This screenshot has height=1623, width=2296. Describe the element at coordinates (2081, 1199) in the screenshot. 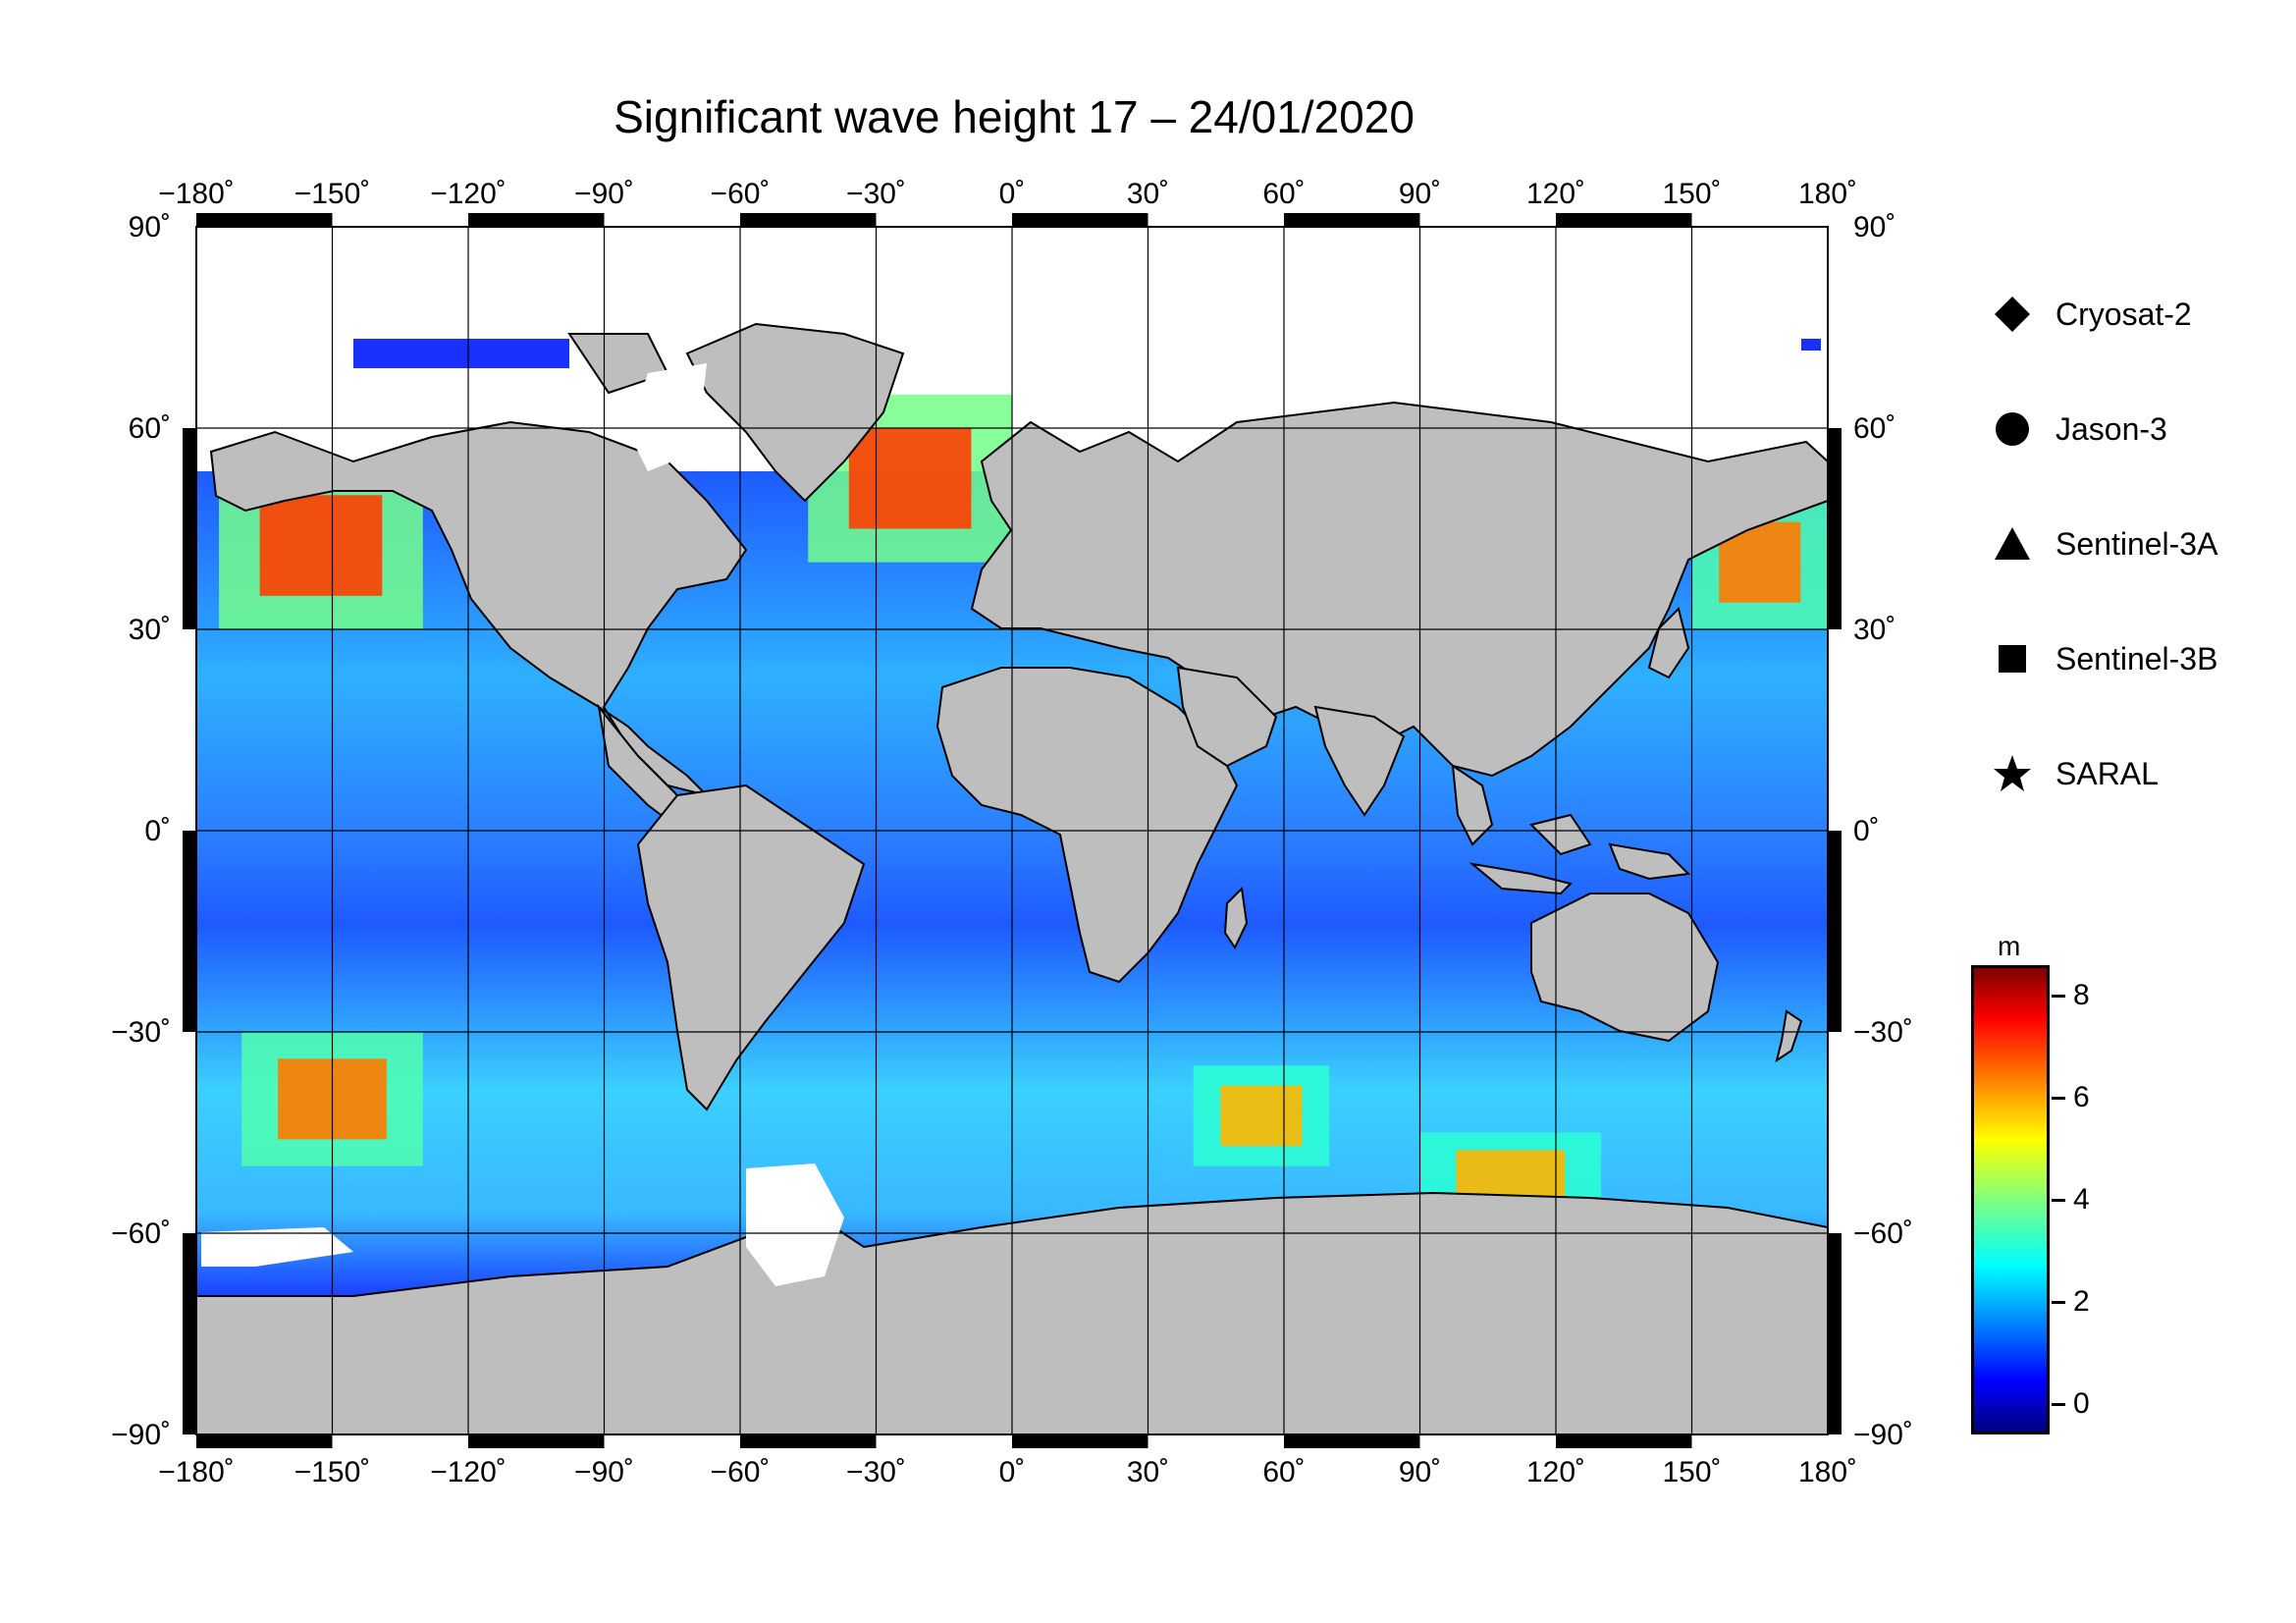

I see `colorbar-tick-label: 4` at that location.